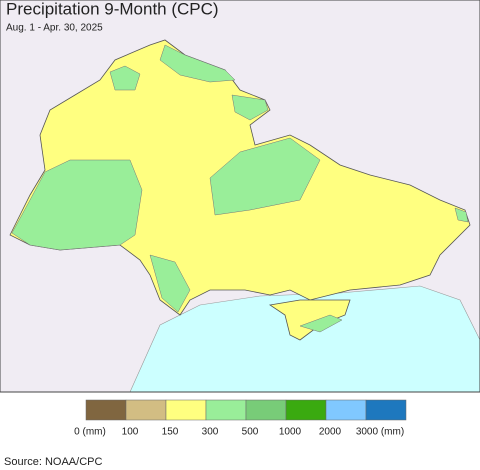 The image size is (480, 470). What do you see at coordinates (170, 432) in the screenshot?
I see `legend-label: 150` at bounding box center [170, 432].